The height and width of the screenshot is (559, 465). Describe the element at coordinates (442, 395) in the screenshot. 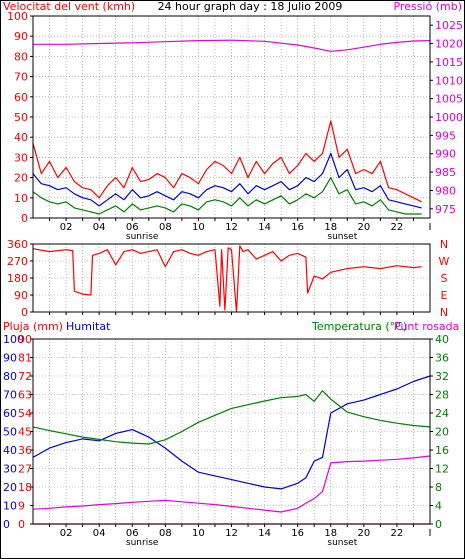

I see `y-tick-label-right: 28` at that location.